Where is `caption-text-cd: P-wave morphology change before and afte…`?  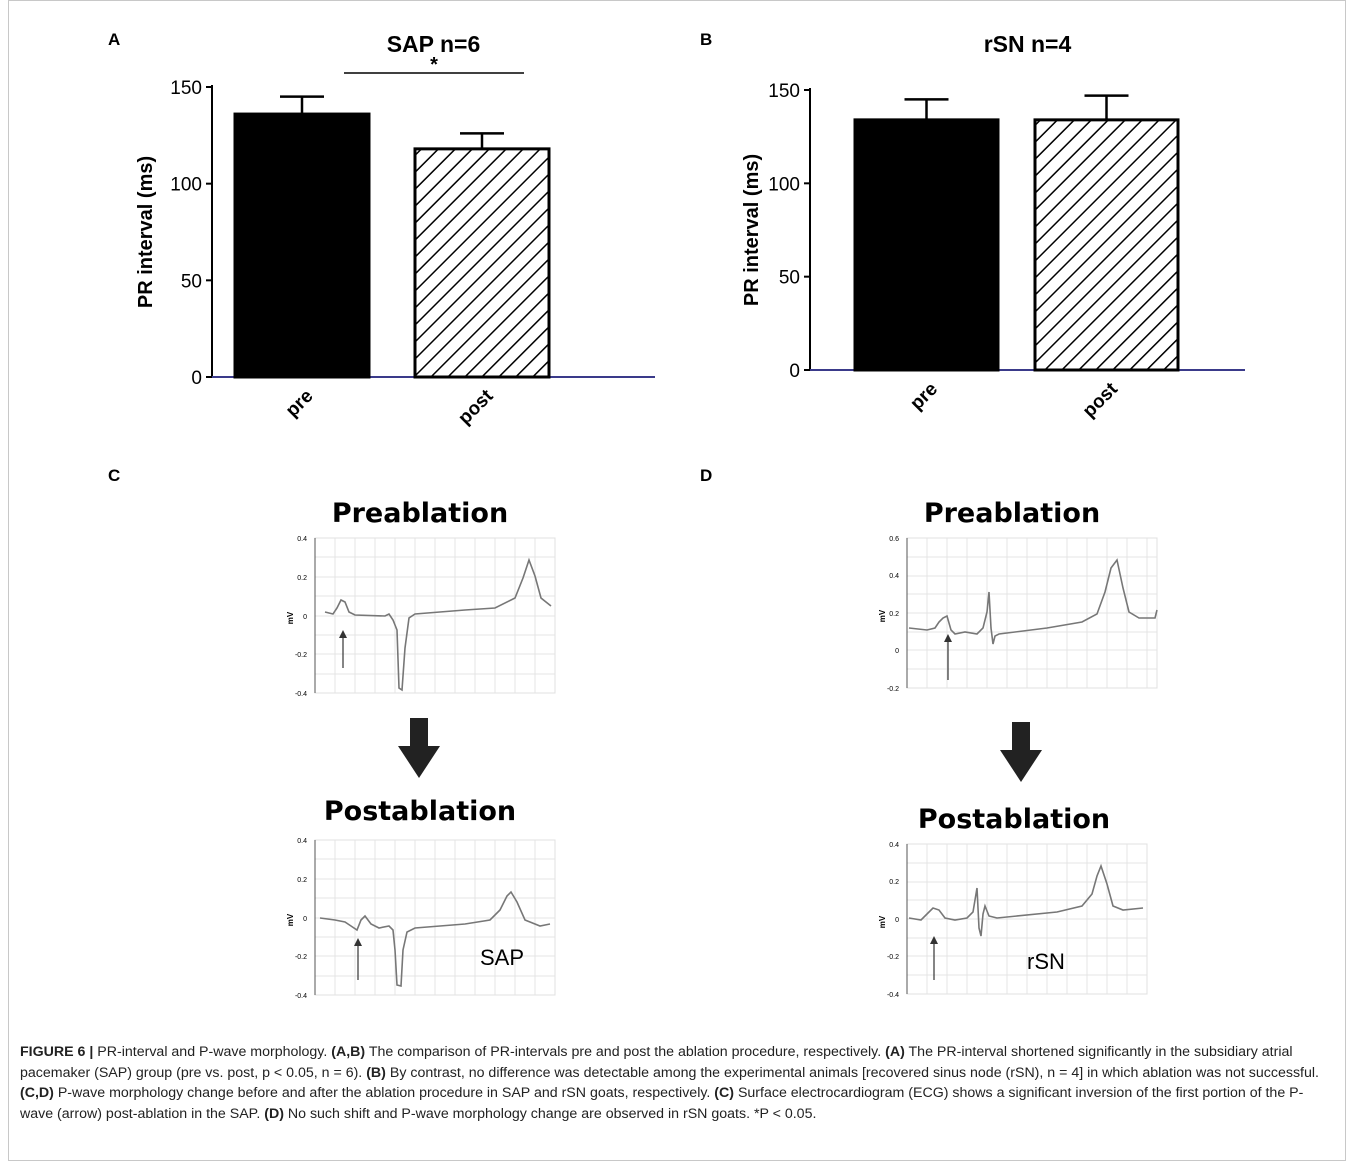 caption-text-cd: P-wave morphology change before and afte… is located at coordinates (384, 1093).